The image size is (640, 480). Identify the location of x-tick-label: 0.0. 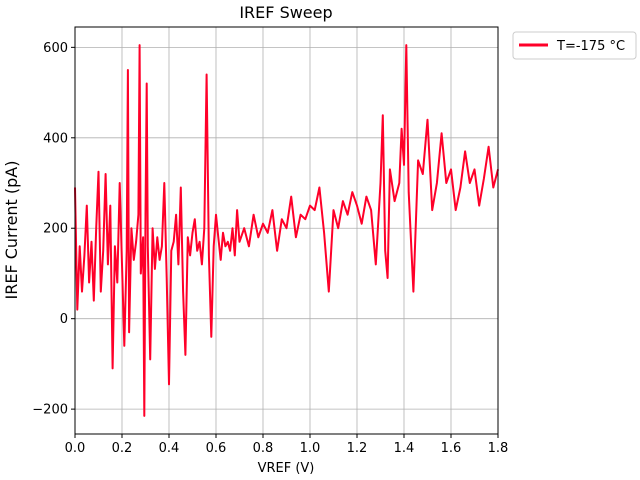
(75, 448).